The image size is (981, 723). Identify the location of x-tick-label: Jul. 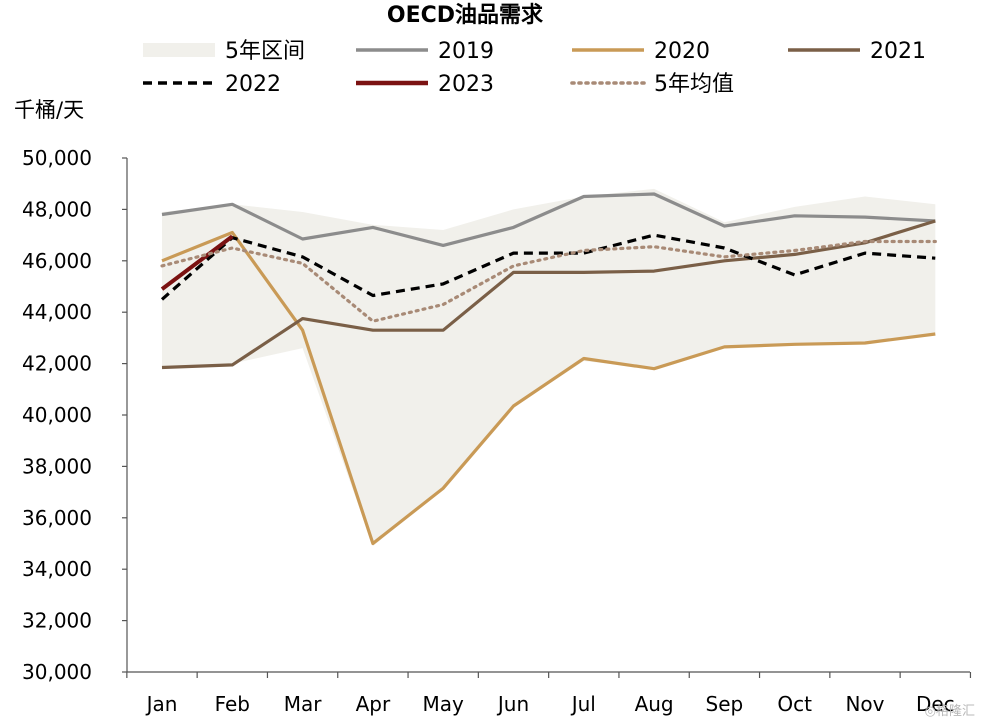
(583, 704).